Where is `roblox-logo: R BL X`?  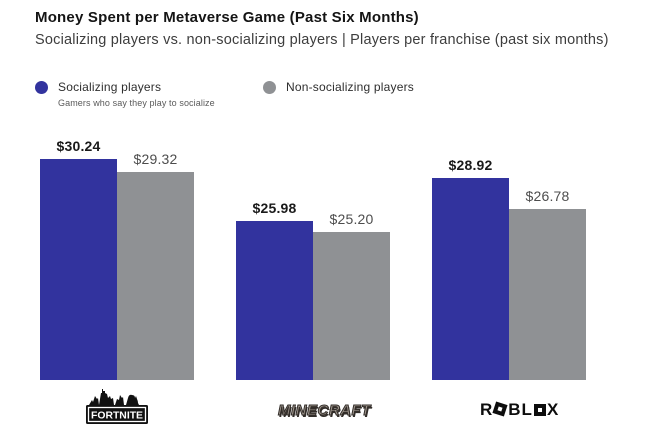 roblox-logo: R BL X is located at coordinates (519, 410).